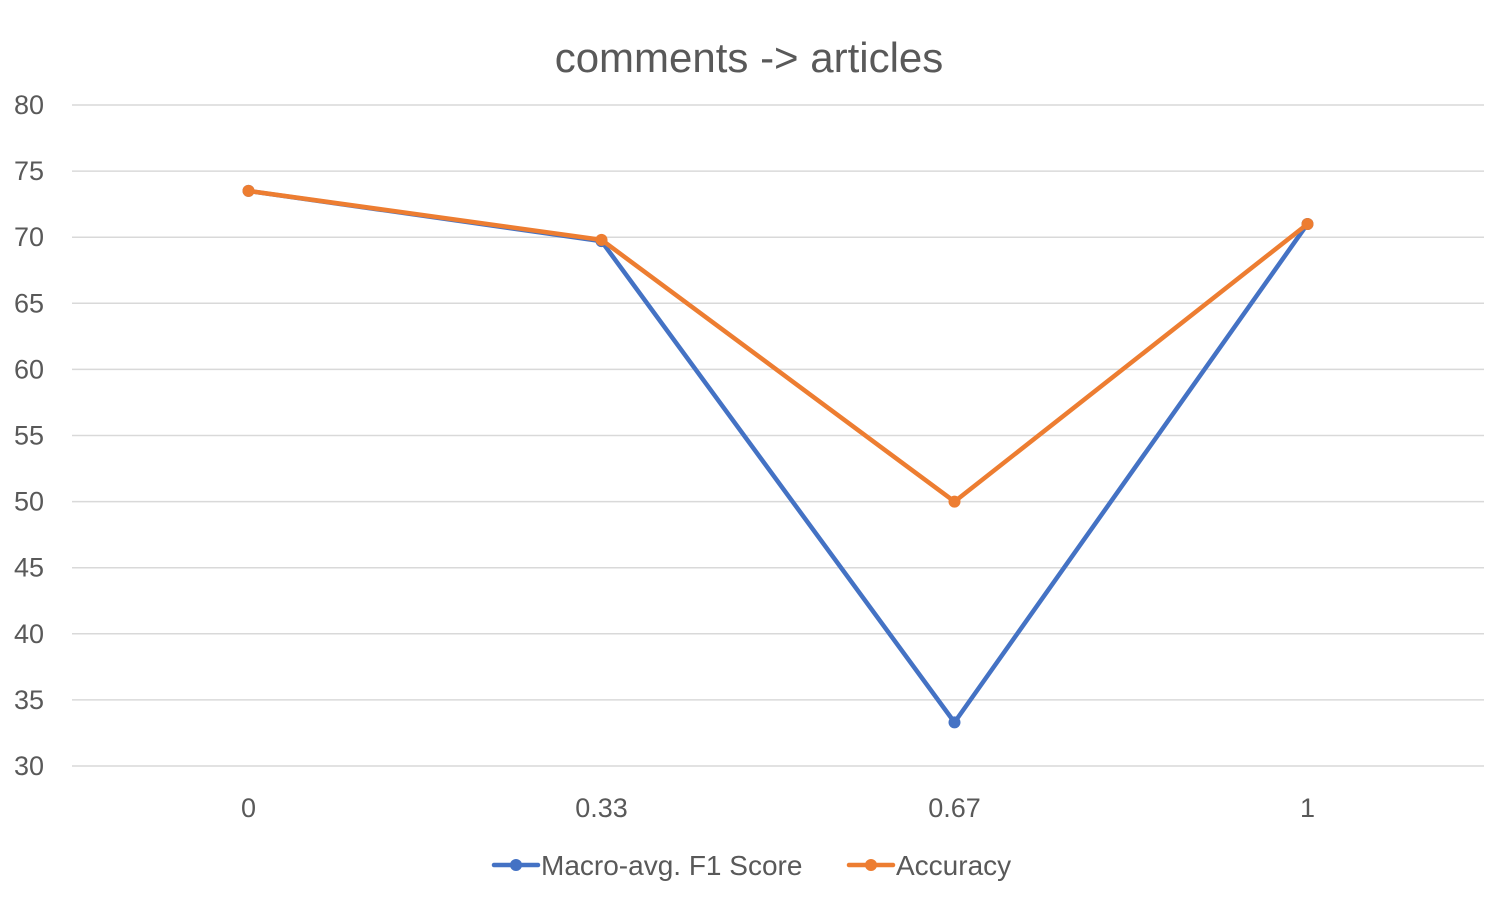 The image size is (1498, 900). I want to click on chart-title: comments -> articles, so click(749, 57).